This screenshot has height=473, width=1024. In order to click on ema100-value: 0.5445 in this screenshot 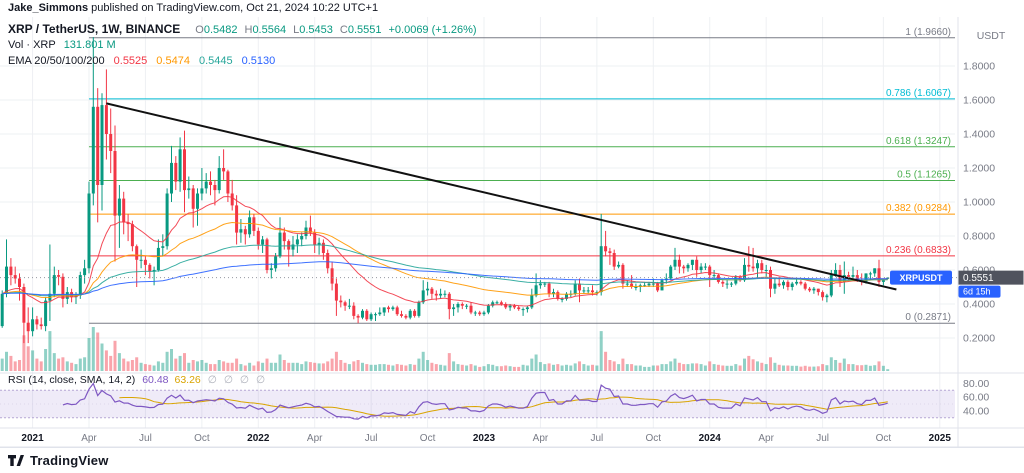, I will do `click(215, 61)`.